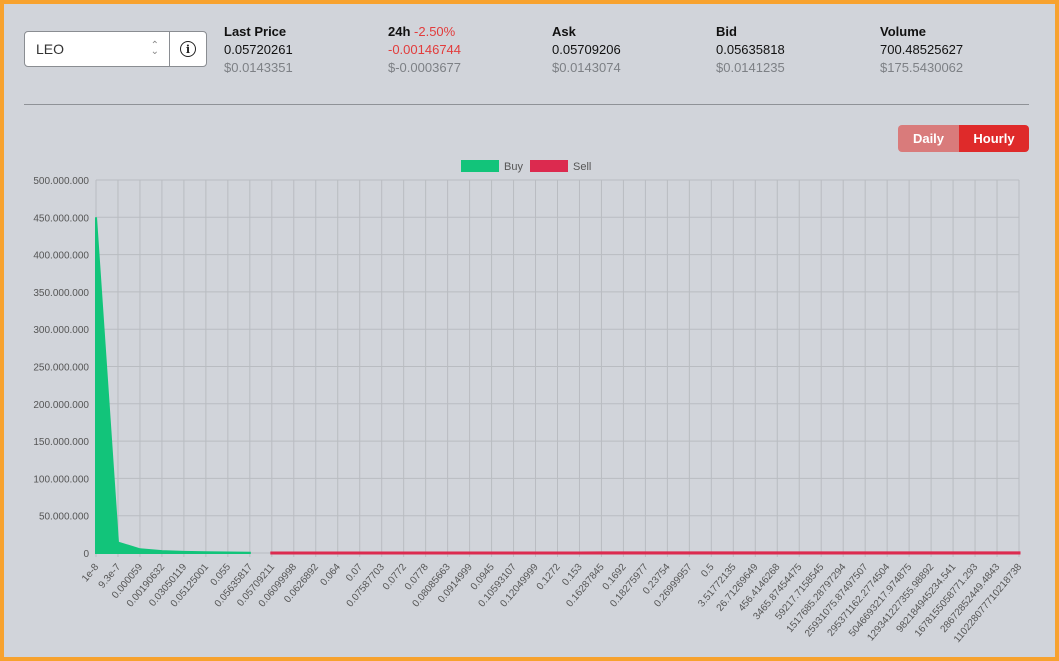 The image size is (1059, 661). I want to click on stat-usd: $0.0143351, so click(258, 67).